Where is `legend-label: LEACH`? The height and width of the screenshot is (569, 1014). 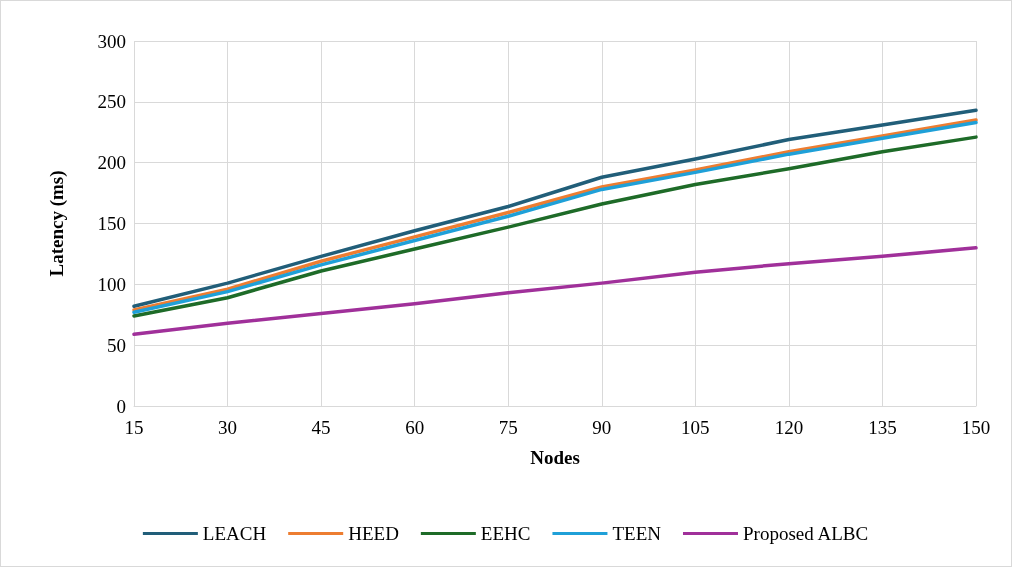
legend-label: LEACH is located at coordinates (234, 533).